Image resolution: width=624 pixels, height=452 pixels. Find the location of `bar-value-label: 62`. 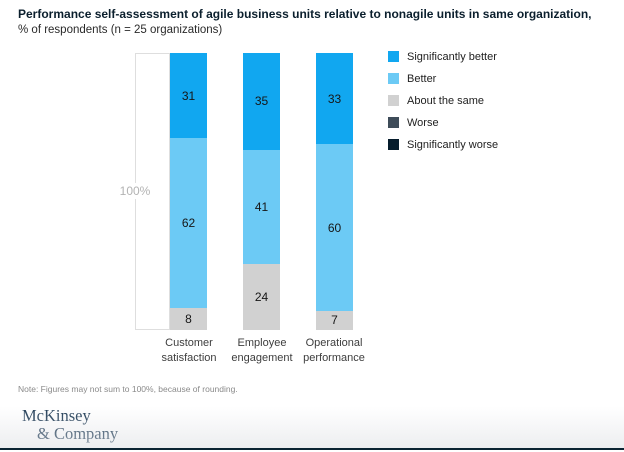

bar-value-label: 62 is located at coordinates (188, 223).